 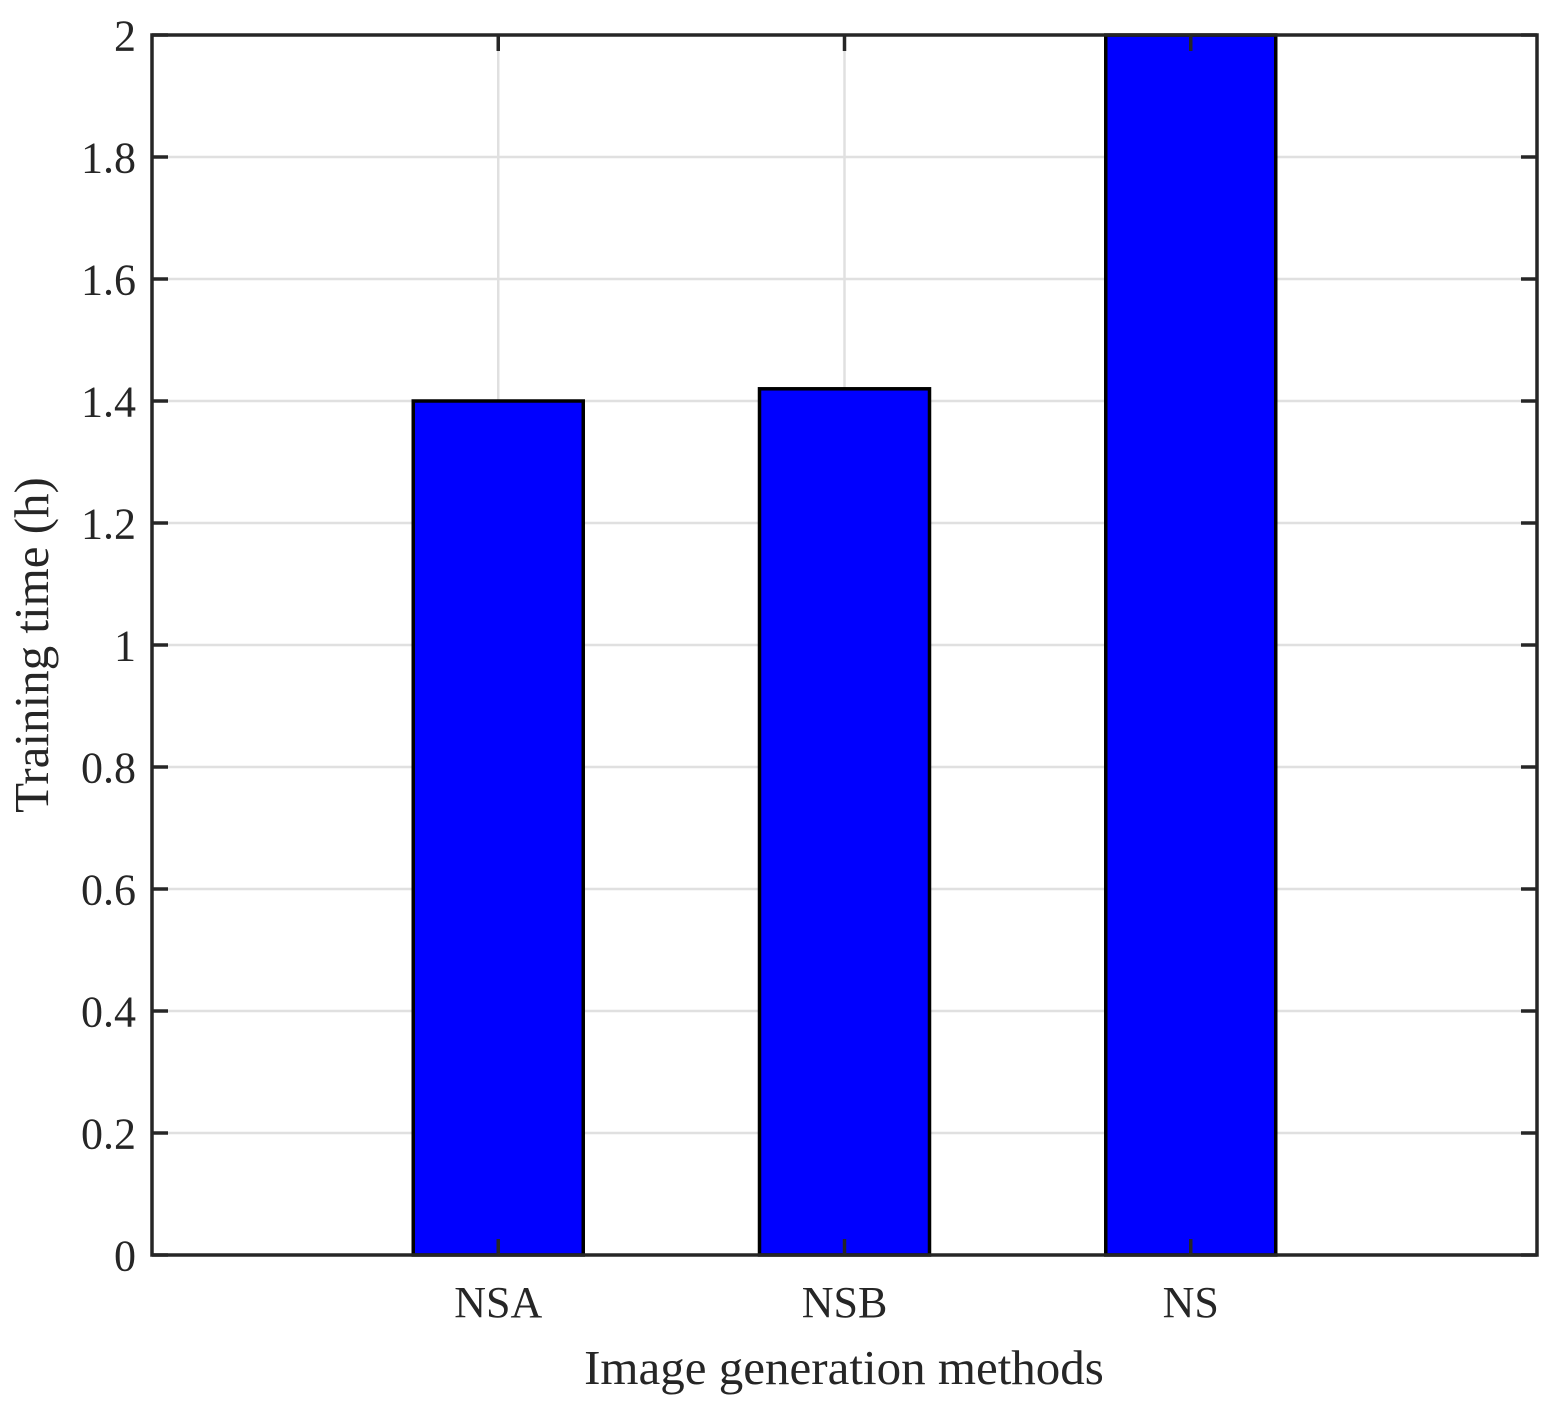 I want to click on y-tick-label: 0.2, so click(x=108, y=1133).